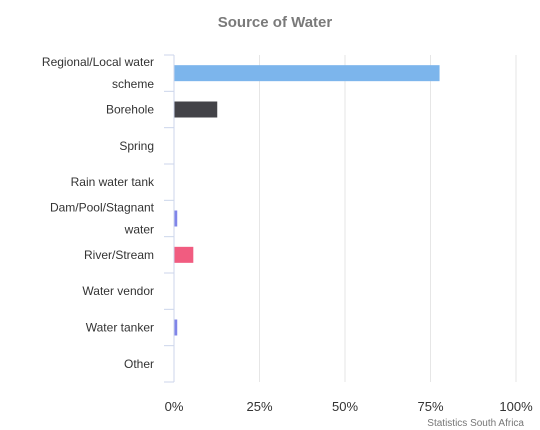 The height and width of the screenshot is (430, 540). Describe the element at coordinates (136, 146) in the screenshot. I see `category-label: Spring` at that location.